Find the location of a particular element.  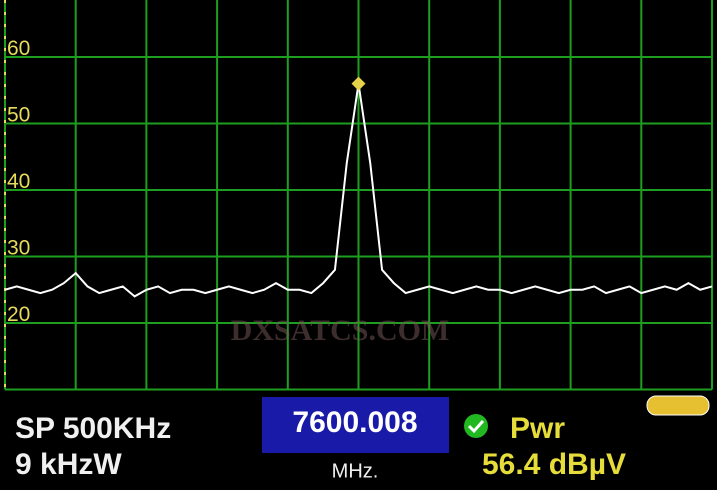

y-tick-label: 20 is located at coordinates (18, 314).